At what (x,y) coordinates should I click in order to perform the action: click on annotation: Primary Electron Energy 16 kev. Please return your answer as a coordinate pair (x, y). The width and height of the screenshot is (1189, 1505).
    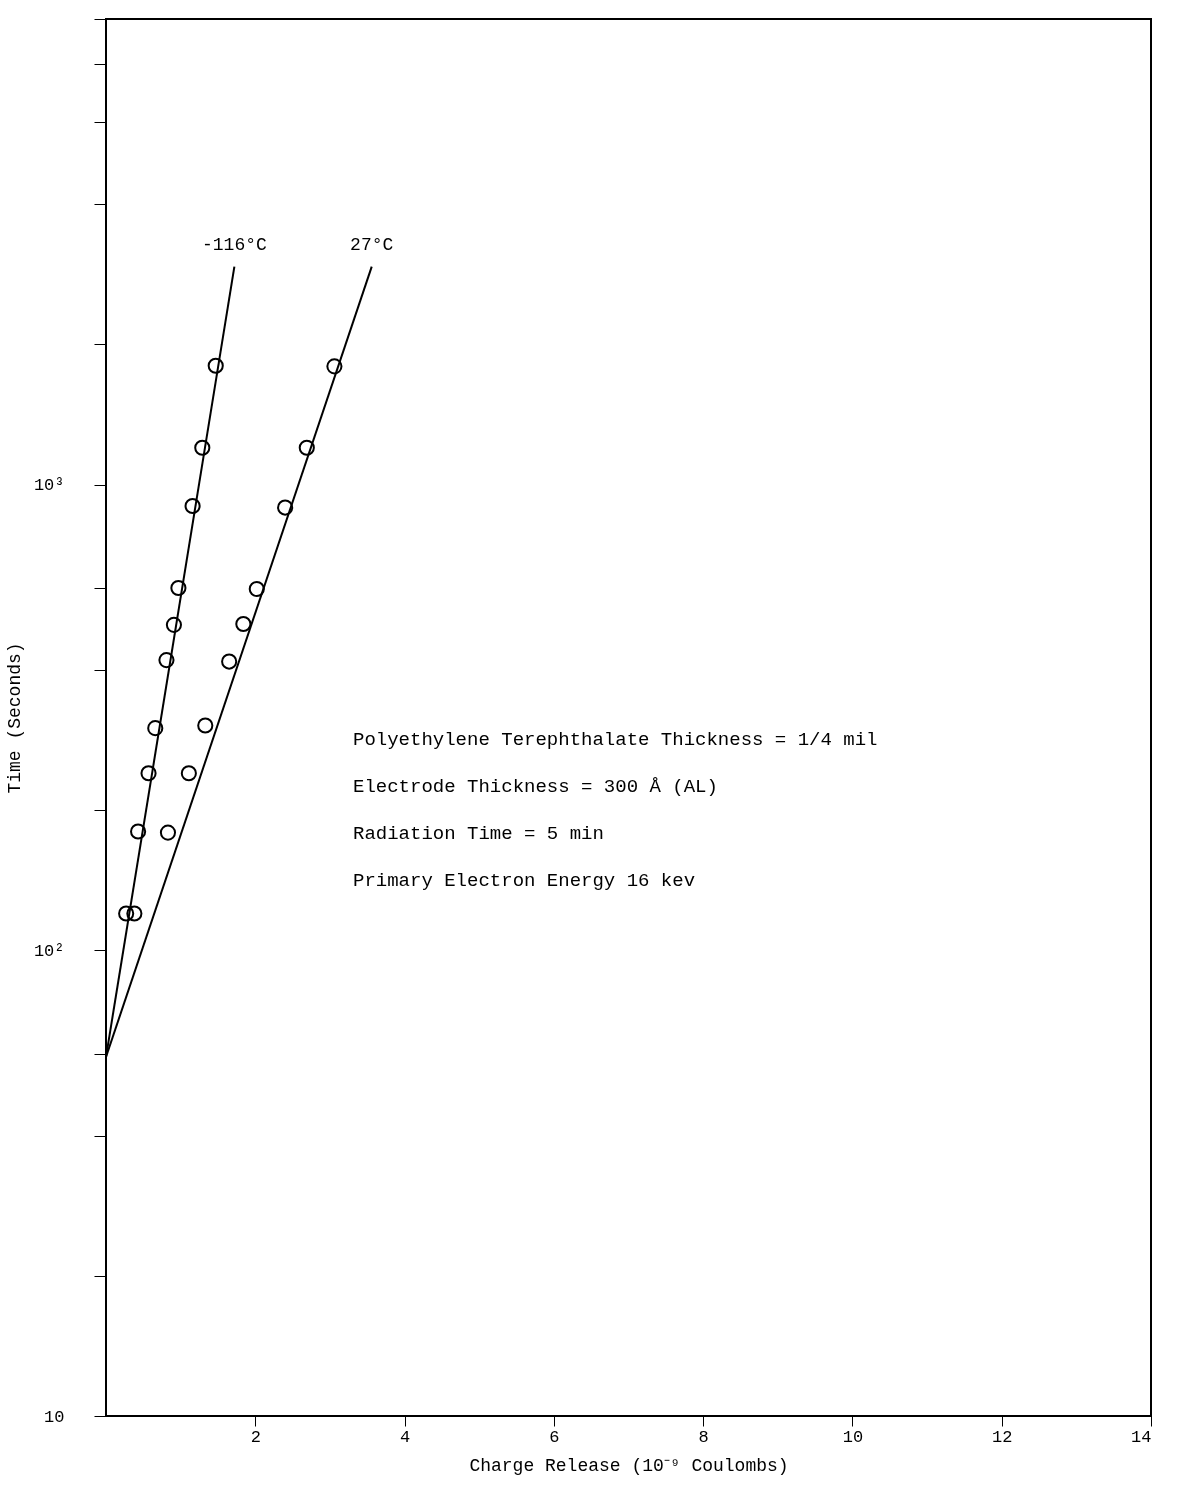
    Looking at the image, I should click on (524, 881).